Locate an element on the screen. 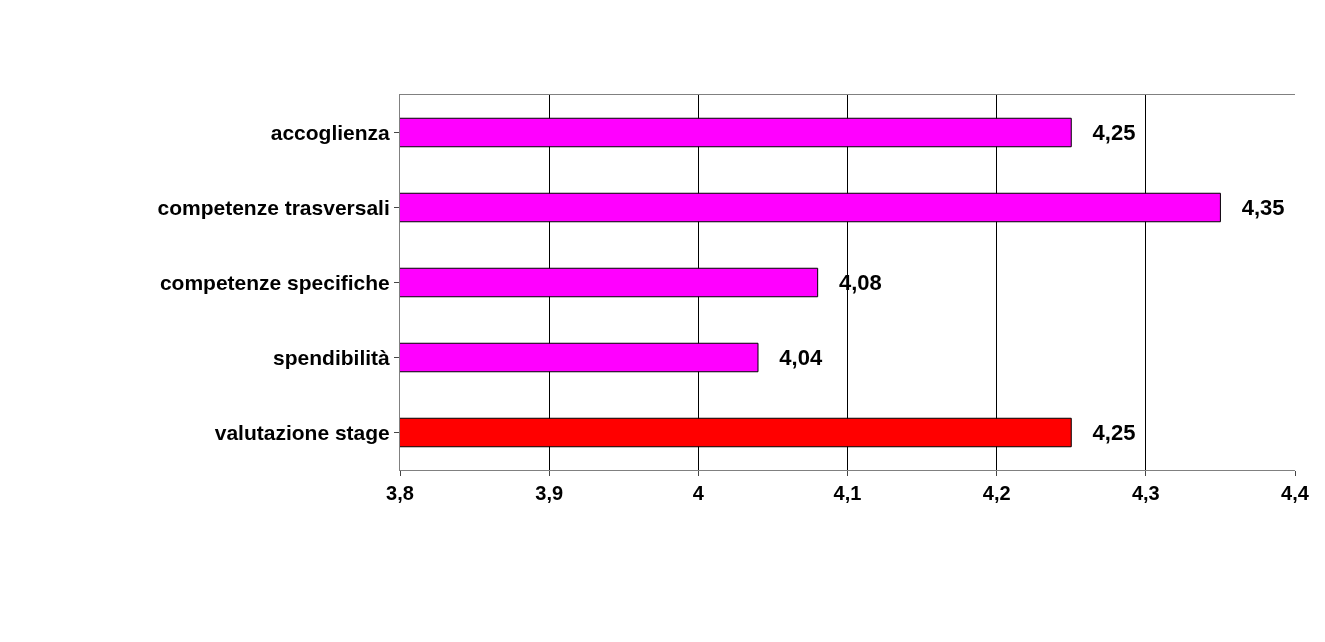  x-tick-label: 3,8 is located at coordinates (400, 493).